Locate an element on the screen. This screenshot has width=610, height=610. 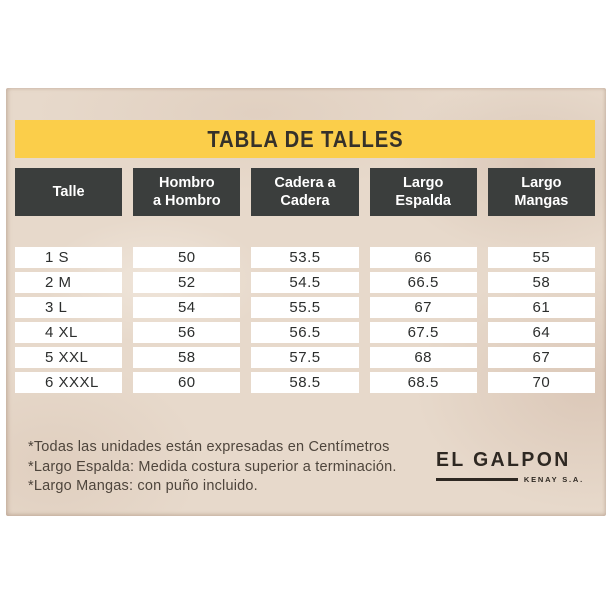
table-row: 3 L 54 55.5 67 61 is located at coordinates (305, 307).